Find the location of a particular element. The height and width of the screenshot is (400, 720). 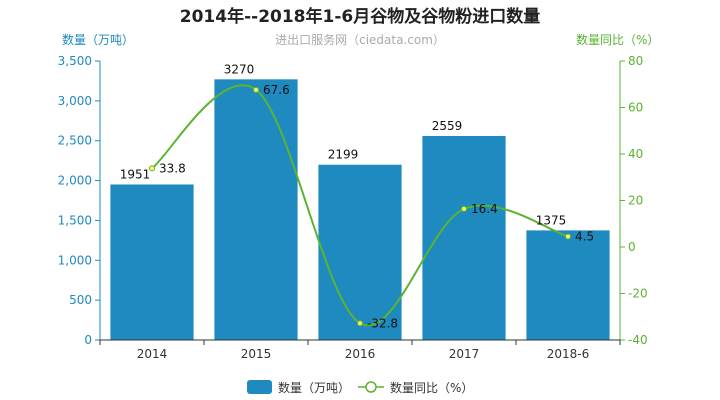

right-tick-label: -40 is located at coordinates (638, 340).